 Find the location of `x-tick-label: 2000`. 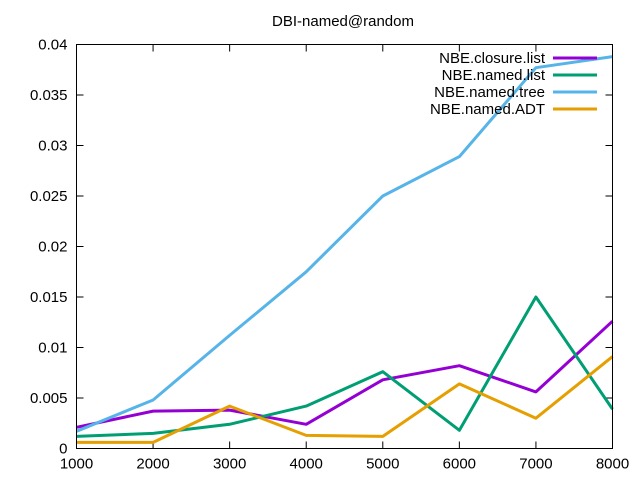

x-tick-label: 2000 is located at coordinates (152, 464).